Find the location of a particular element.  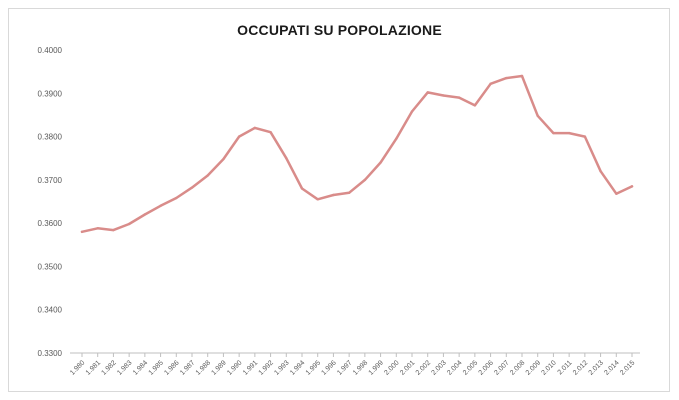

x-tick-label: 2.007 is located at coordinates (501, 367).